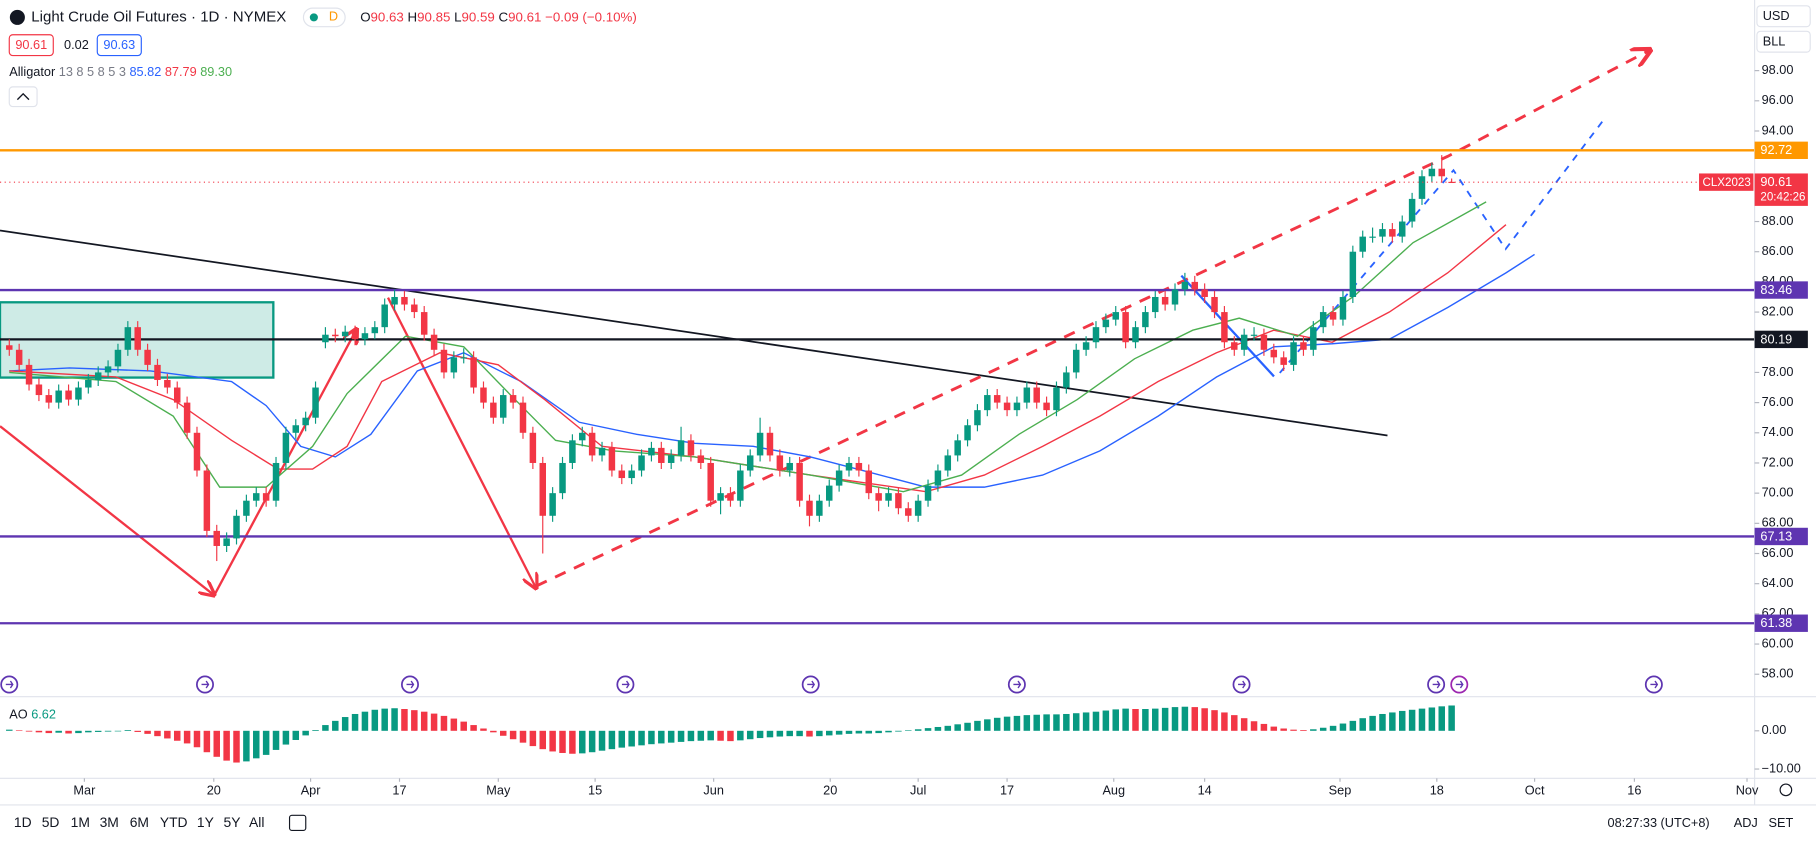 The image size is (1816, 842). What do you see at coordinates (23, 822) in the screenshot?
I see `range-button: 1D` at bounding box center [23, 822].